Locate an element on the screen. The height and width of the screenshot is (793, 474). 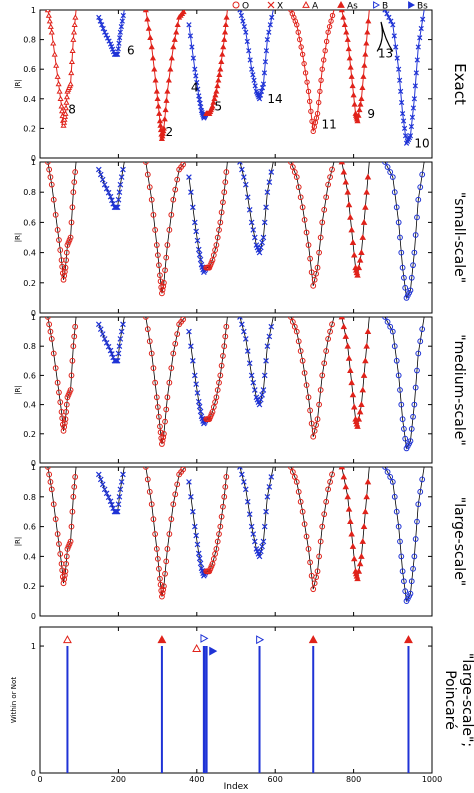
curve-label-11: 11 is located at coordinates (328, 124).